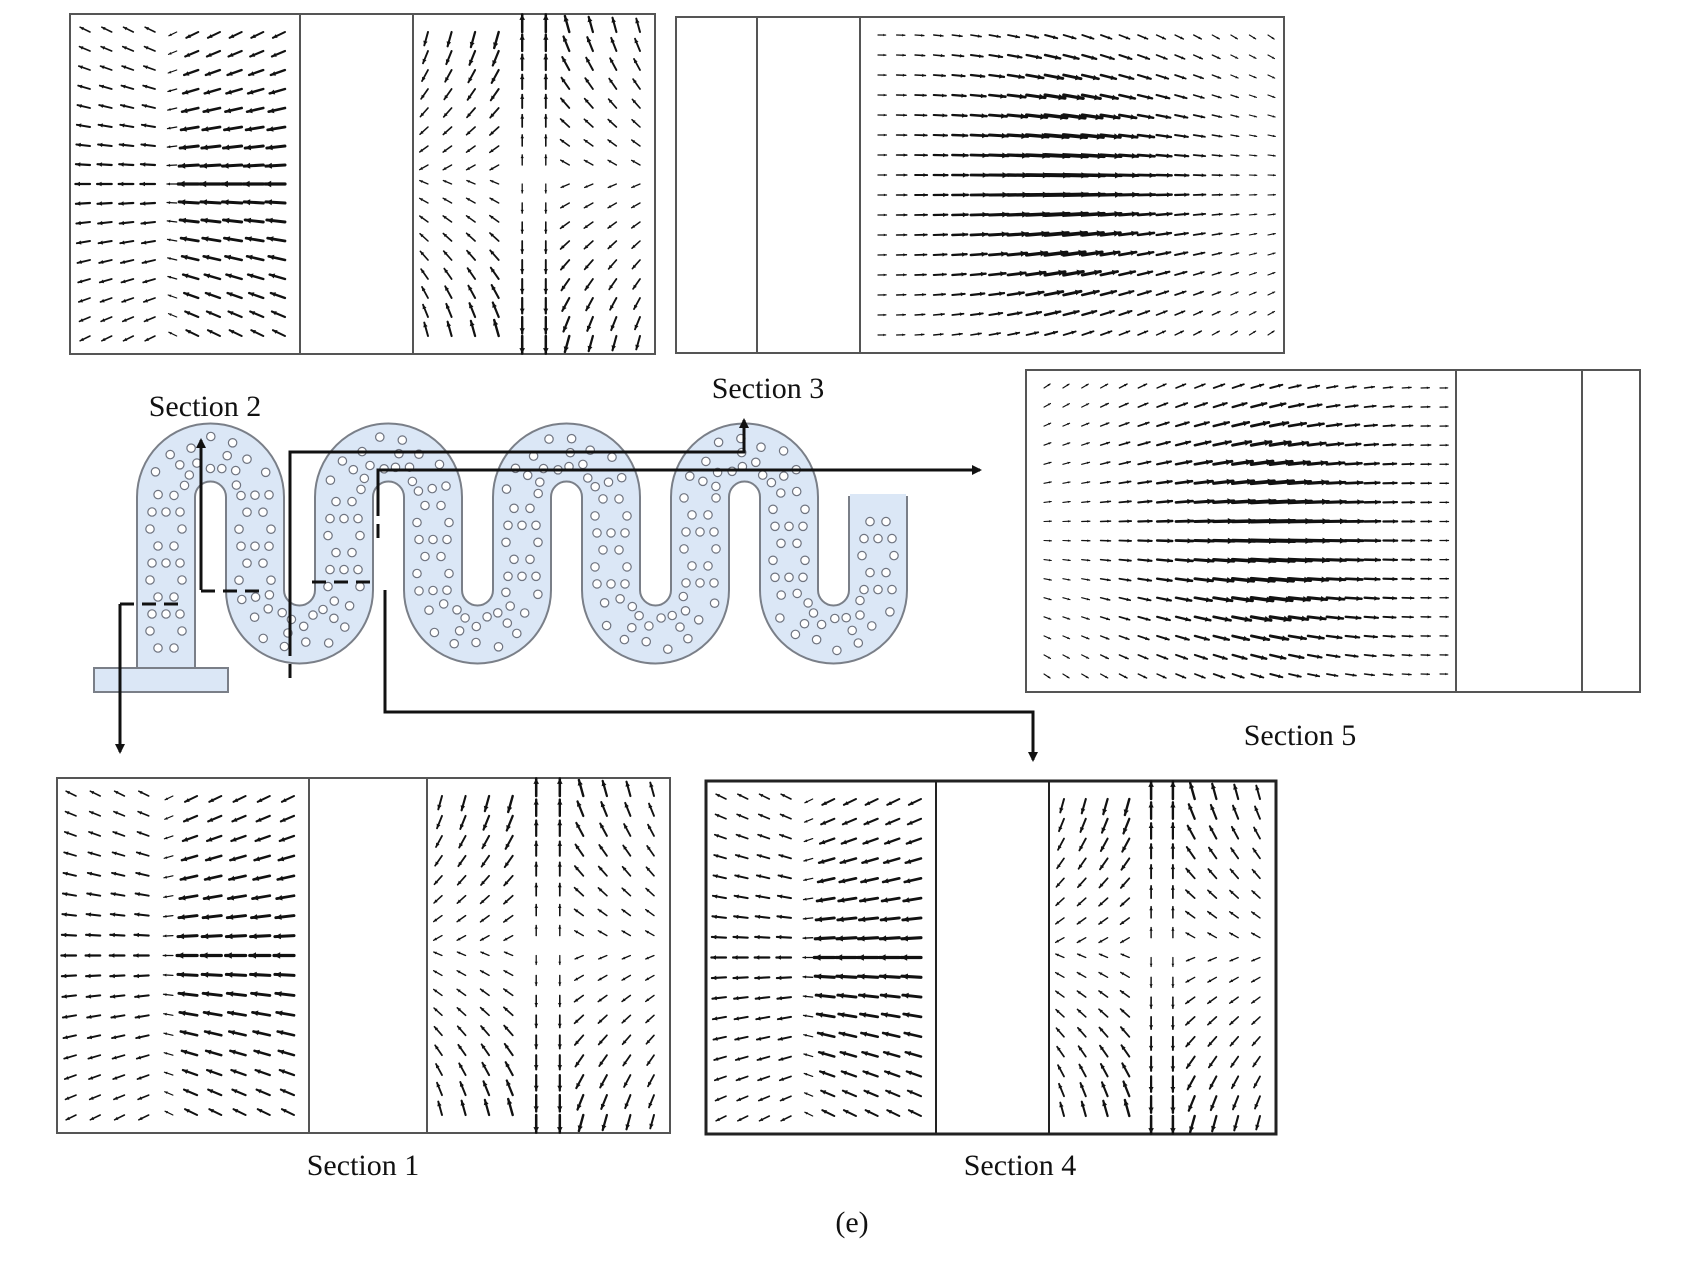  I want to click on section-5-label: Section 5, so click(1300, 735).